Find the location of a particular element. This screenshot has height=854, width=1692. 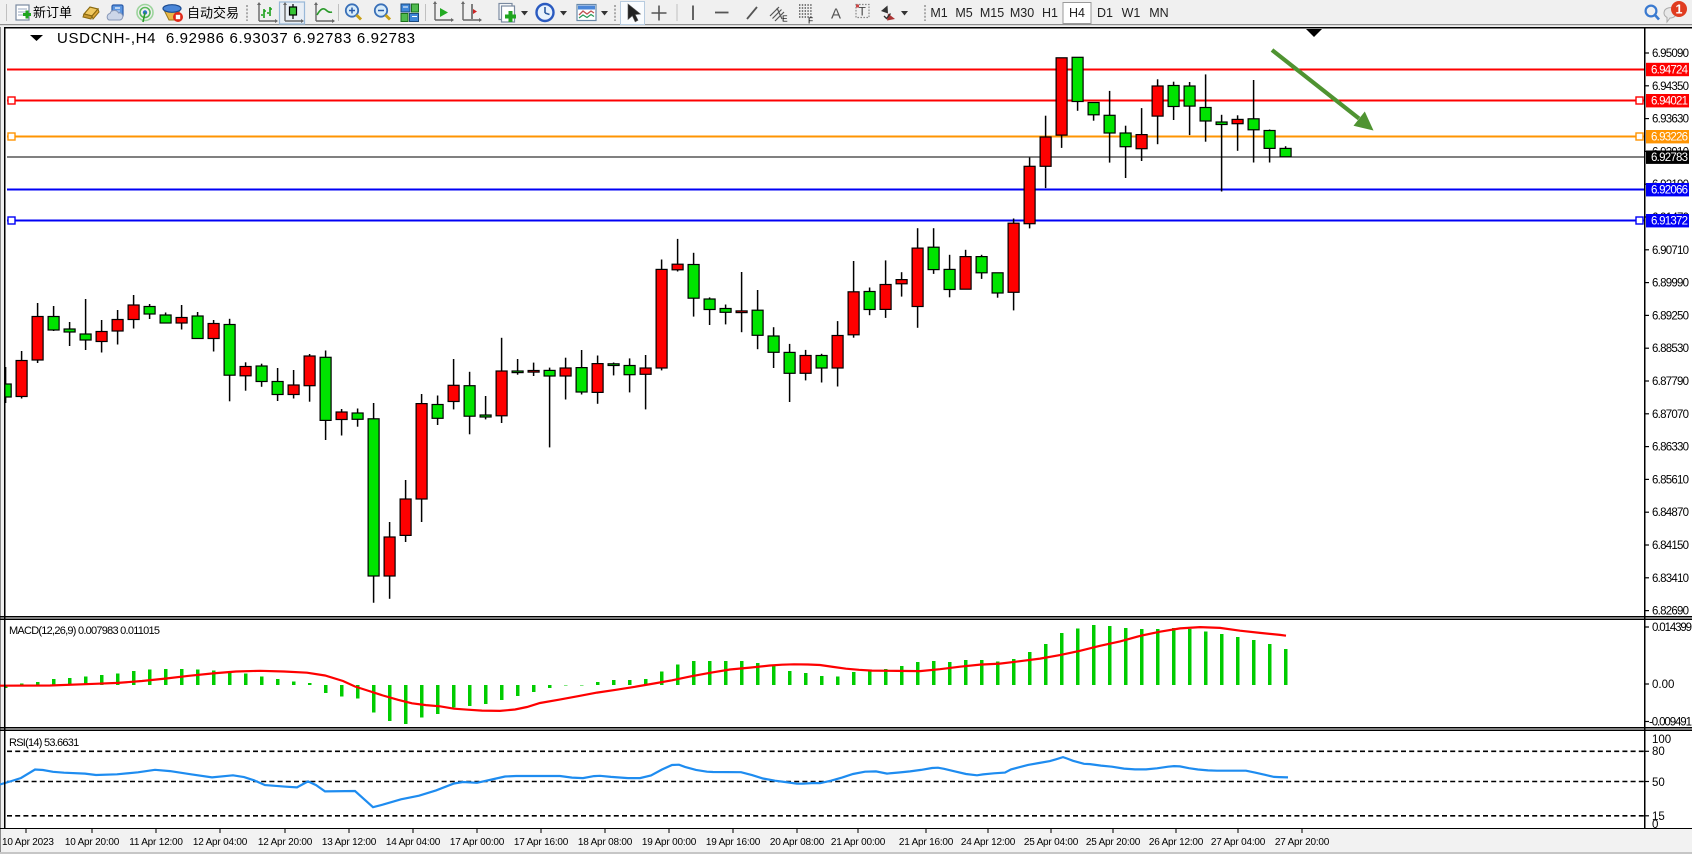

svg-text: M5 is located at coordinates (963, 13).